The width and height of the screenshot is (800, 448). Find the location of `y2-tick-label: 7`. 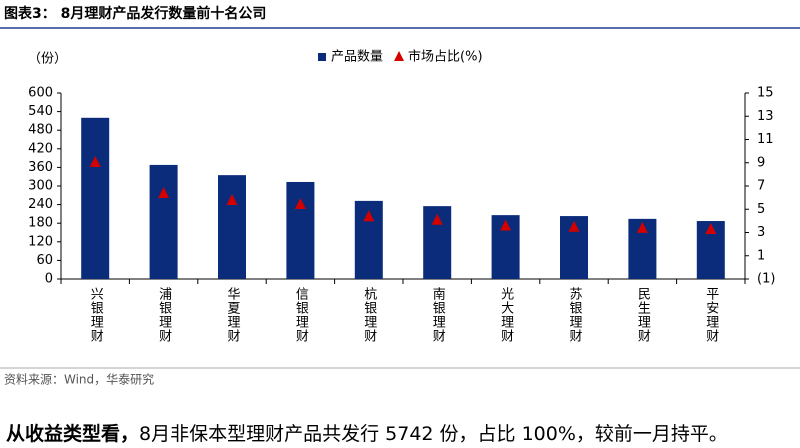

y2-tick-label: 7 is located at coordinates (761, 186).